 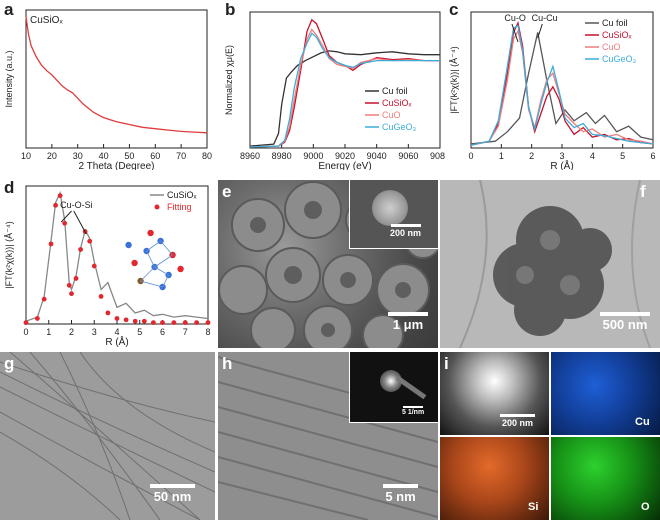 I want to click on x-tick-label: 9020, so click(x=345, y=156).